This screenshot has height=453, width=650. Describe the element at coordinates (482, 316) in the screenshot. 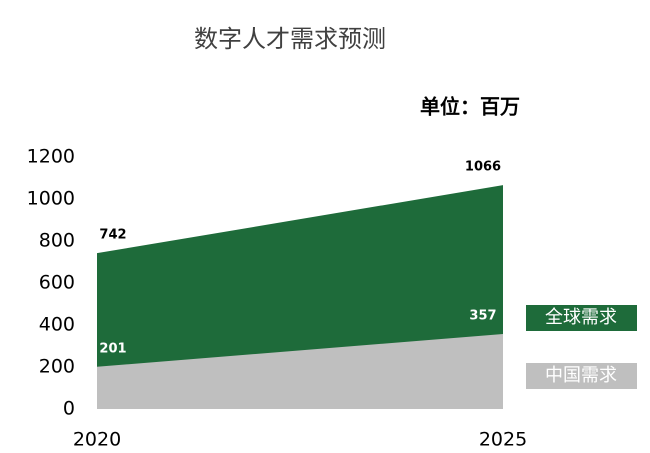

I see `data-label: 357` at that location.